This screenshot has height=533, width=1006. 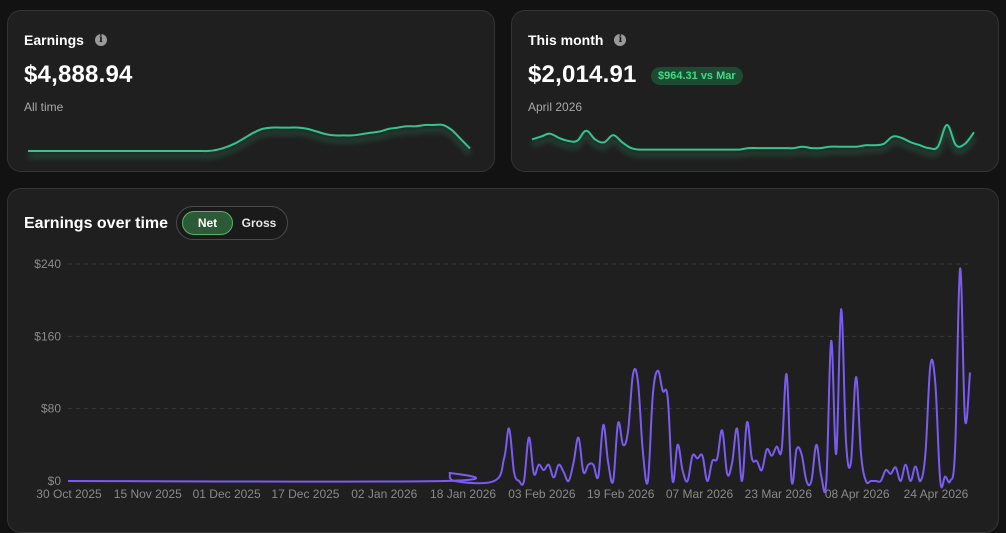 I want to click on toggle-net-button: Net, so click(x=207, y=223).